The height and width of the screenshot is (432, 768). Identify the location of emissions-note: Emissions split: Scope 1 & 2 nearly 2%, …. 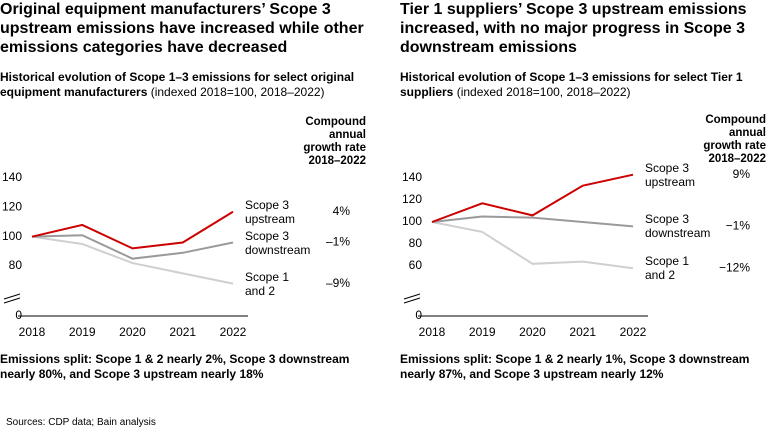
(175, 366).